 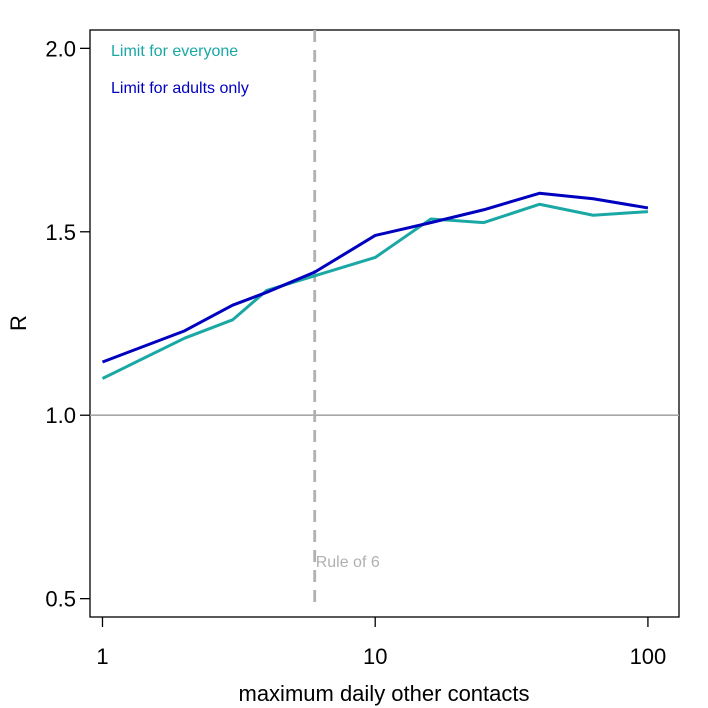 I want to click on reference-line-label: Rule of 6, so click(x=348, y=562).